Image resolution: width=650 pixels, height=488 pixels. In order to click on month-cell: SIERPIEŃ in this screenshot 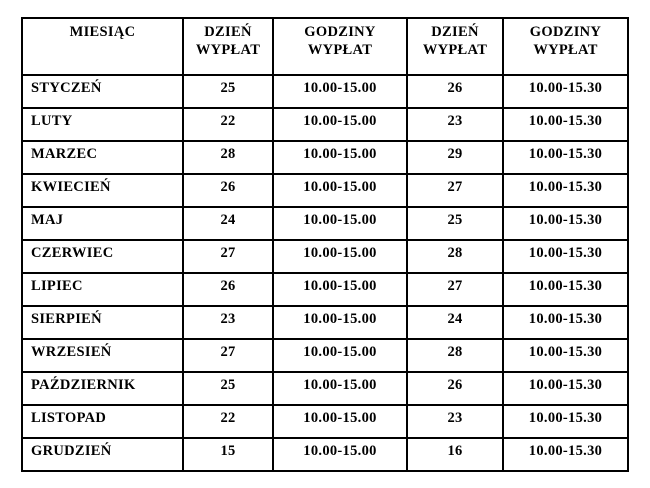, I will do `click(102, 322)`.